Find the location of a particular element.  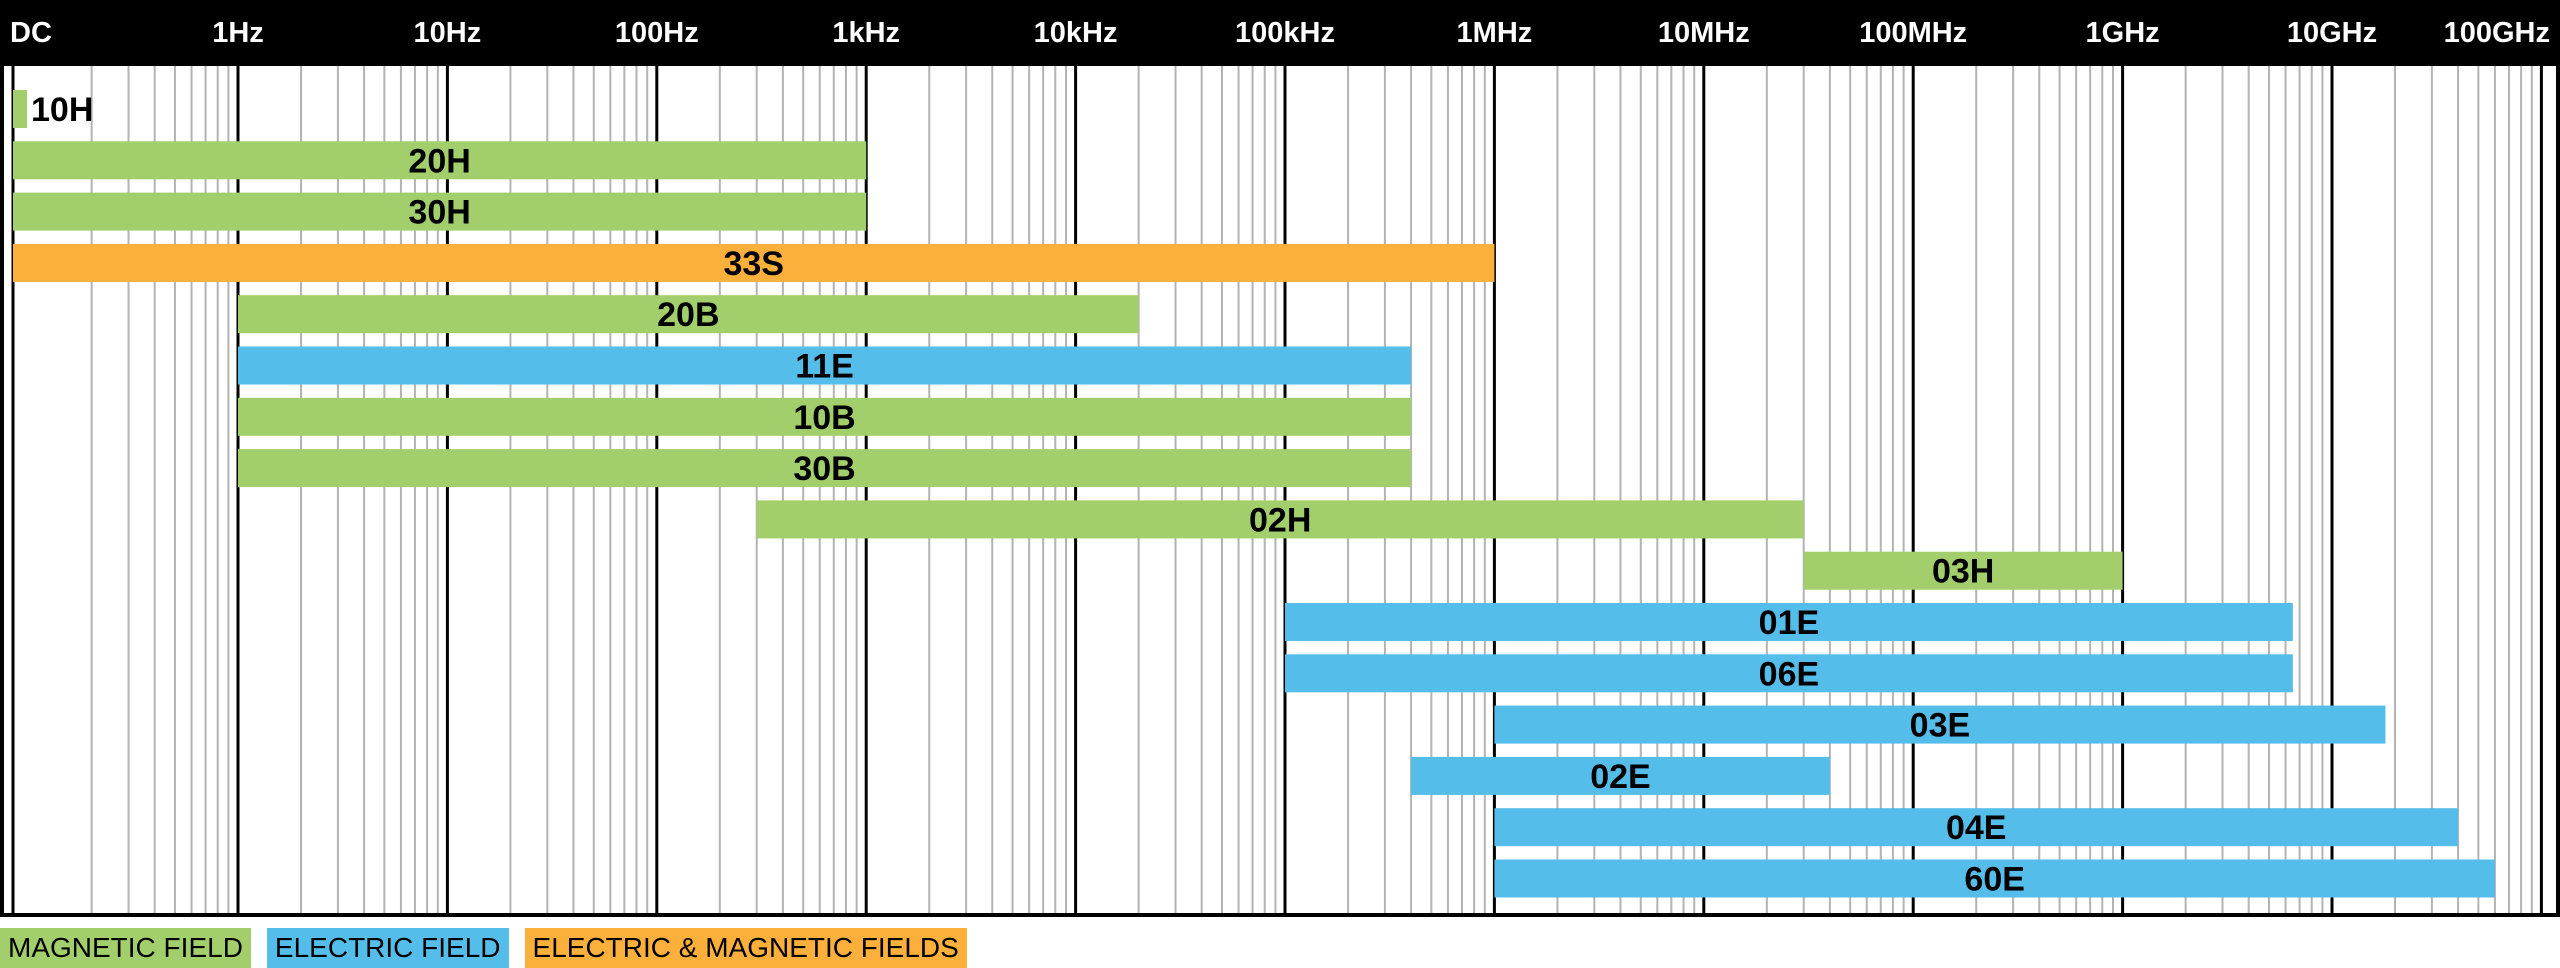

range-bar-20H is located at coordinates (440, 160).